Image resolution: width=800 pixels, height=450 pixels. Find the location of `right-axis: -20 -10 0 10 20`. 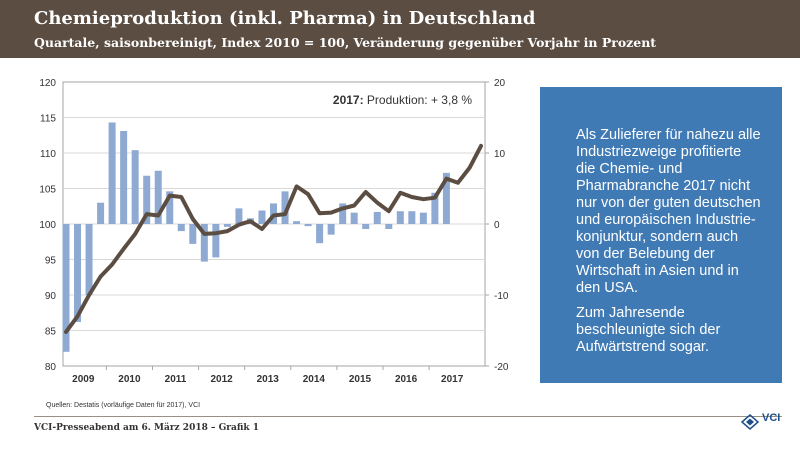

right-axis: -20 -10 0 10 20 is located at coordinates (497, 225).